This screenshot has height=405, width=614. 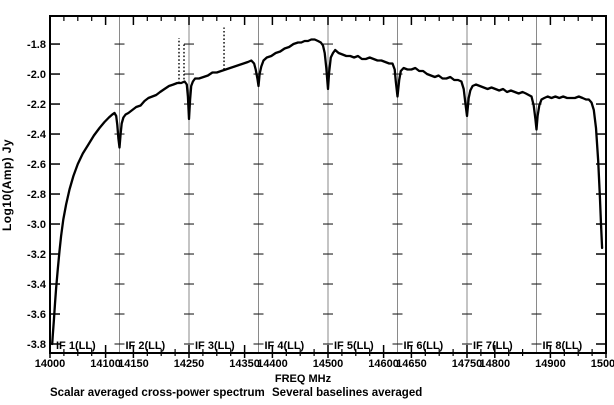 I want to click on x-tick-label: 14250, so click(x=189, y=364).